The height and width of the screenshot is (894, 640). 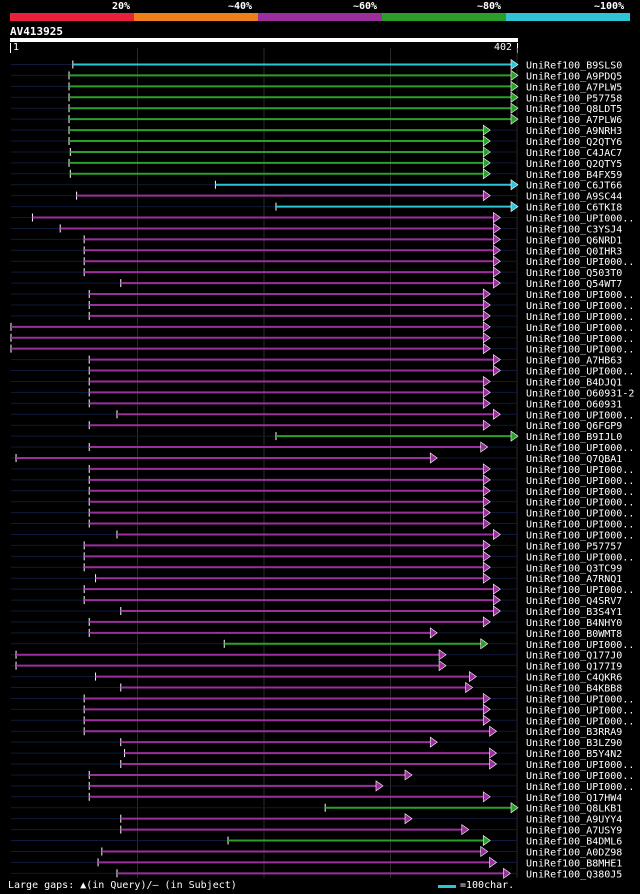 What do you see at coordinates (574, 284) in the screenshot?
I see `hit-label: UniRef100_Q54WT7` at bounding box center [574, 284].